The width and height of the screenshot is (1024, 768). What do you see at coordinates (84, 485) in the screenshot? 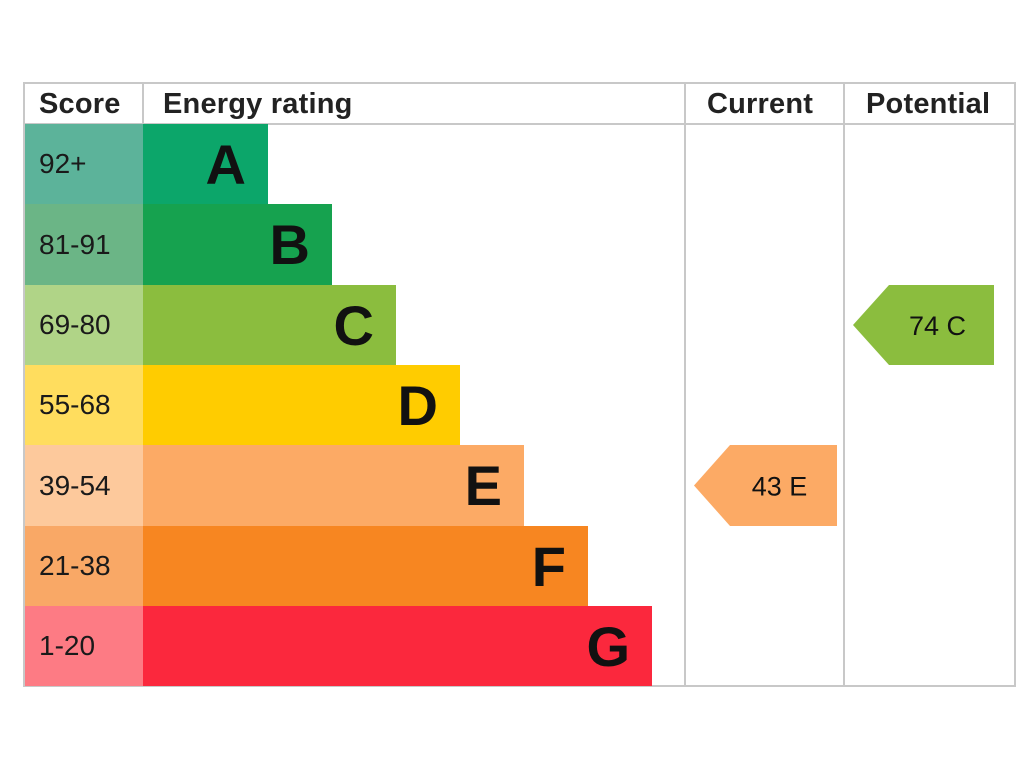
I see `score-range-e: 39-54` at bounding box center [84, 485].